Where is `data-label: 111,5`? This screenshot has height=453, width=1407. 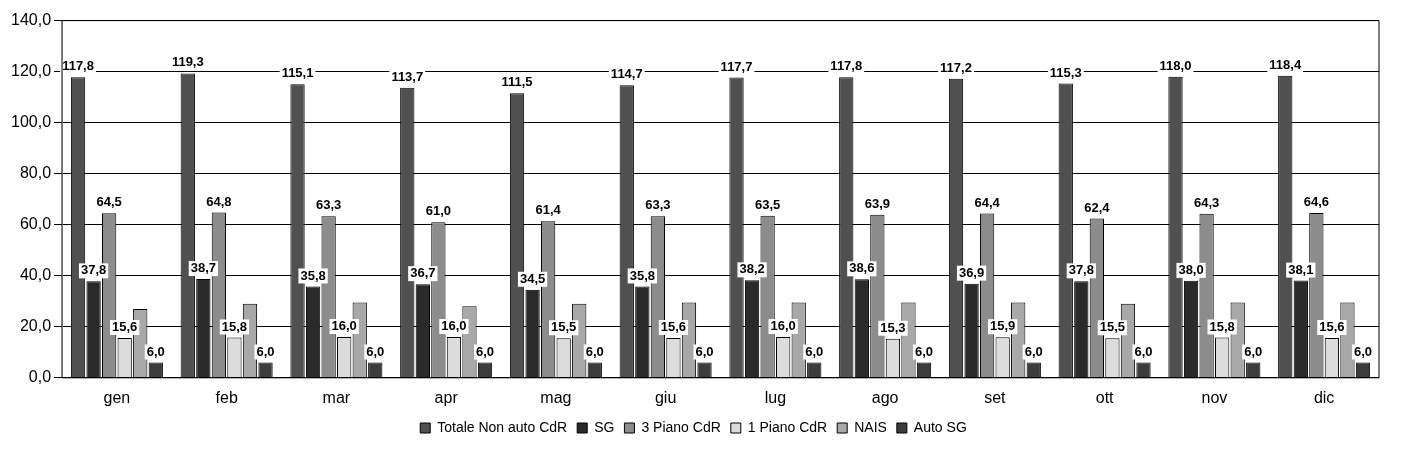 data-label: 111,5 is located at coordinates (517, 82).